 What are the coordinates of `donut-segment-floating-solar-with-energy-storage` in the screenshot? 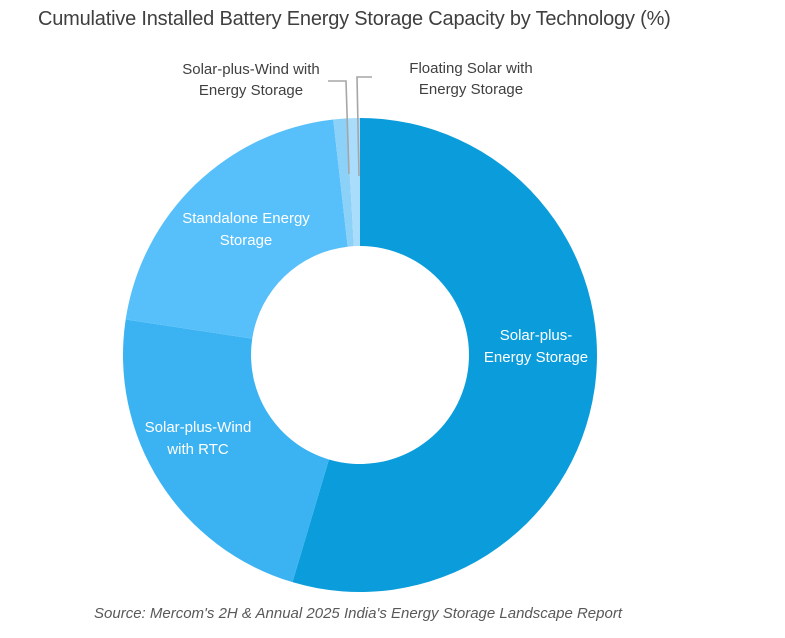 It's located at (353, 182).